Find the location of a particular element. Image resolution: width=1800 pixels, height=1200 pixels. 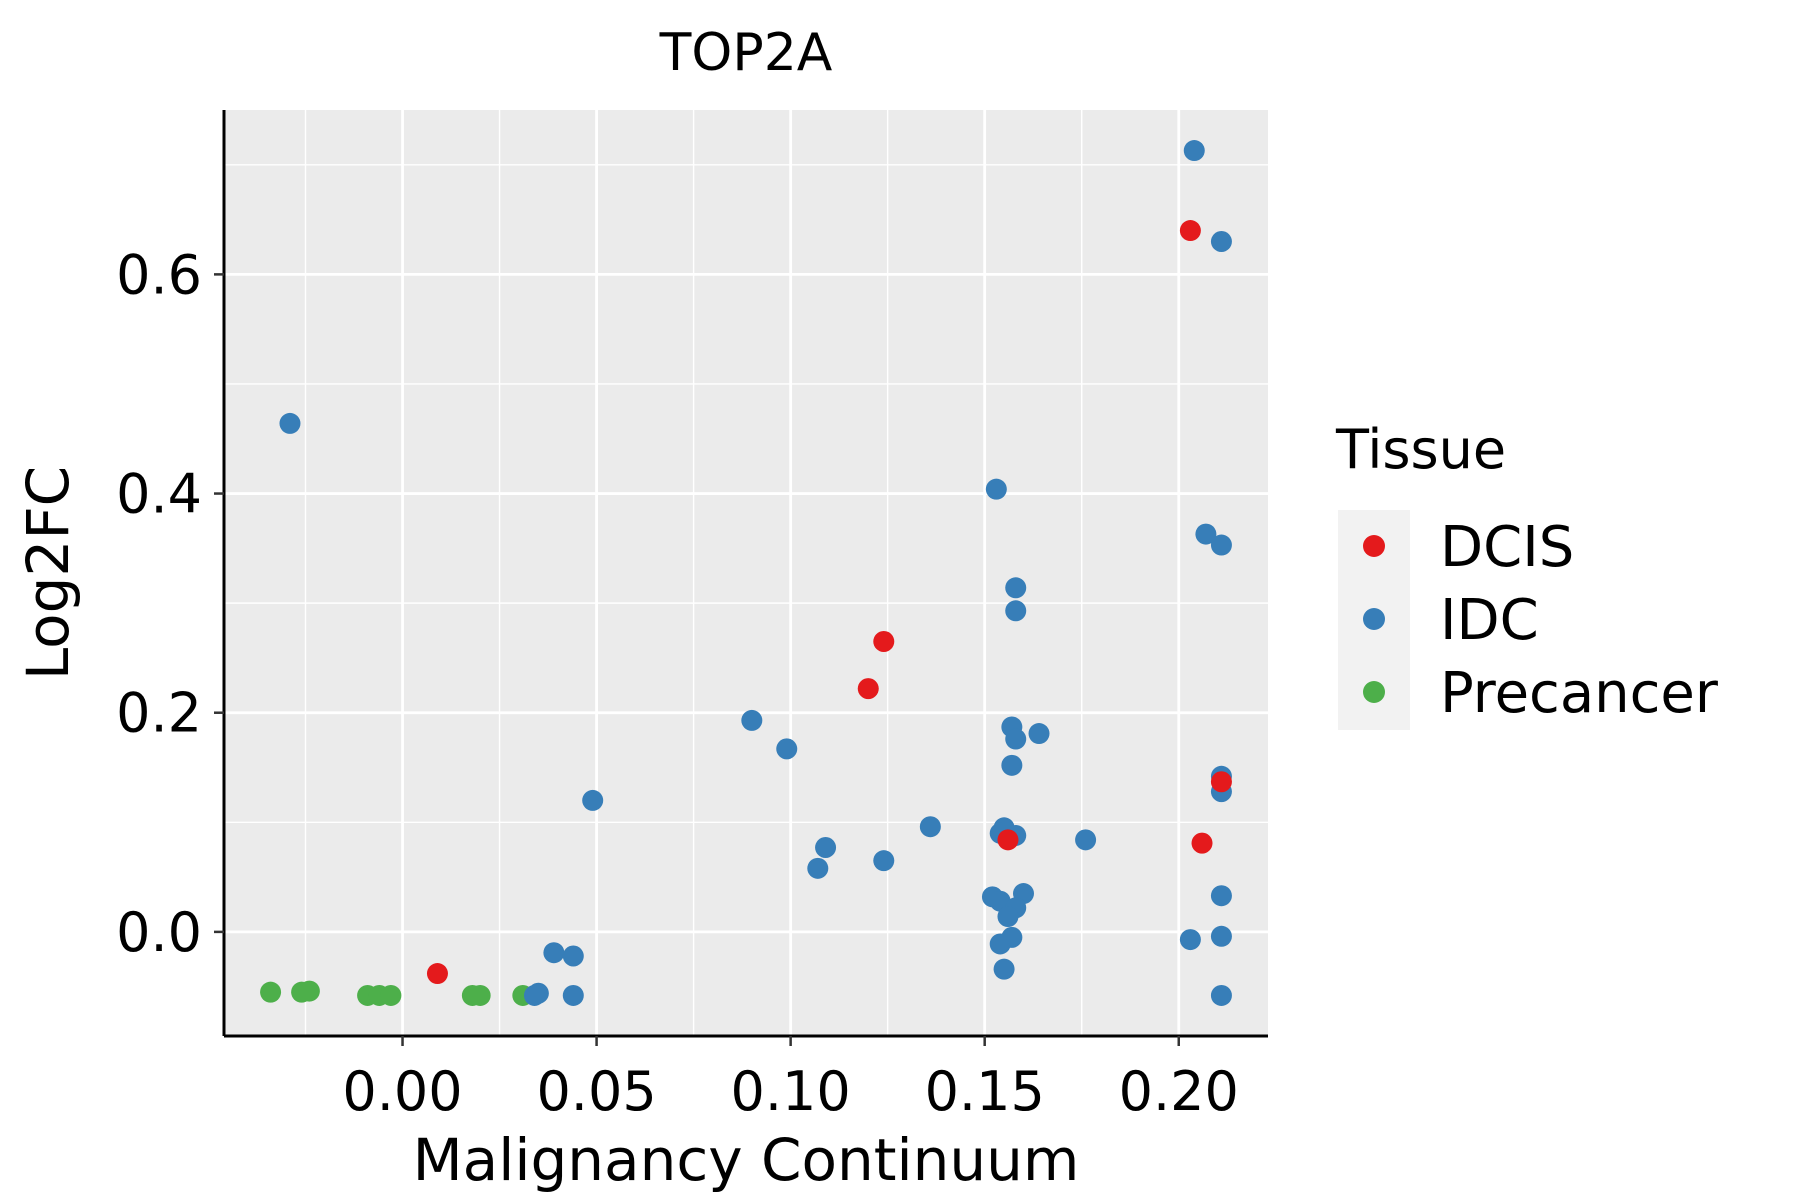

legend-label-precancer: Precancer is located at coordinates (1579, 693).